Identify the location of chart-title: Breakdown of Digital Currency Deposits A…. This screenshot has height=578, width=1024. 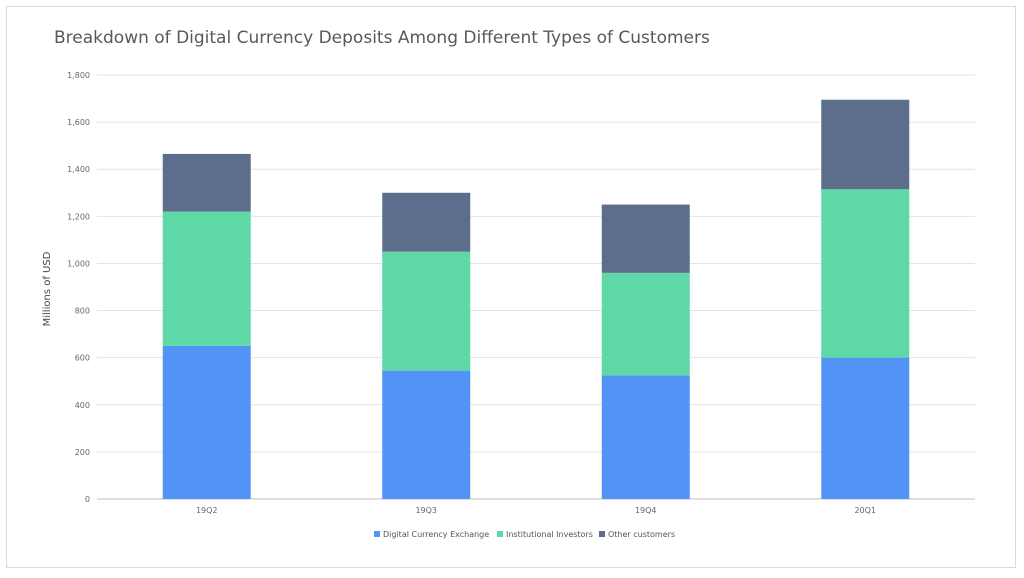
(382, 38).